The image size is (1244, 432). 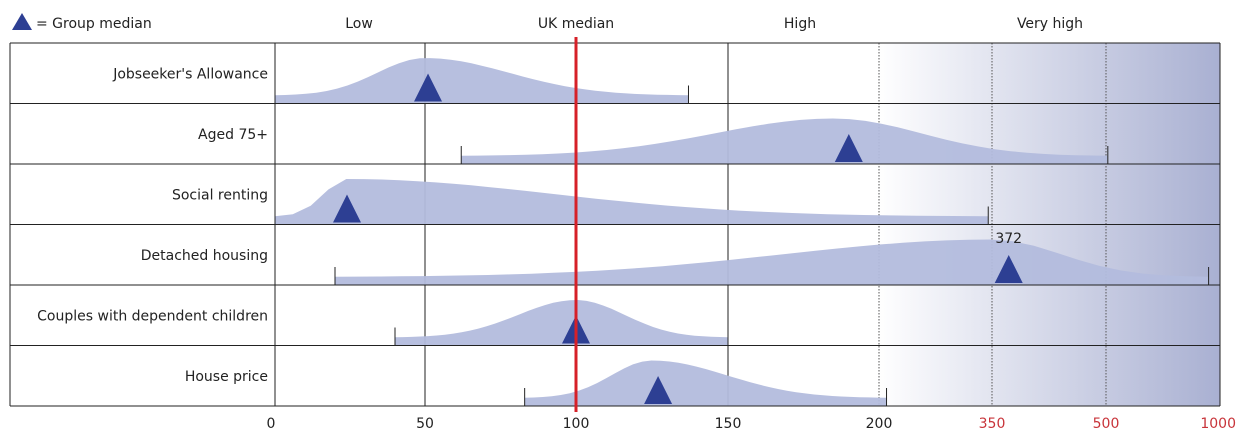 I want to click on legend: = Group median, so click(x=82, y=22).